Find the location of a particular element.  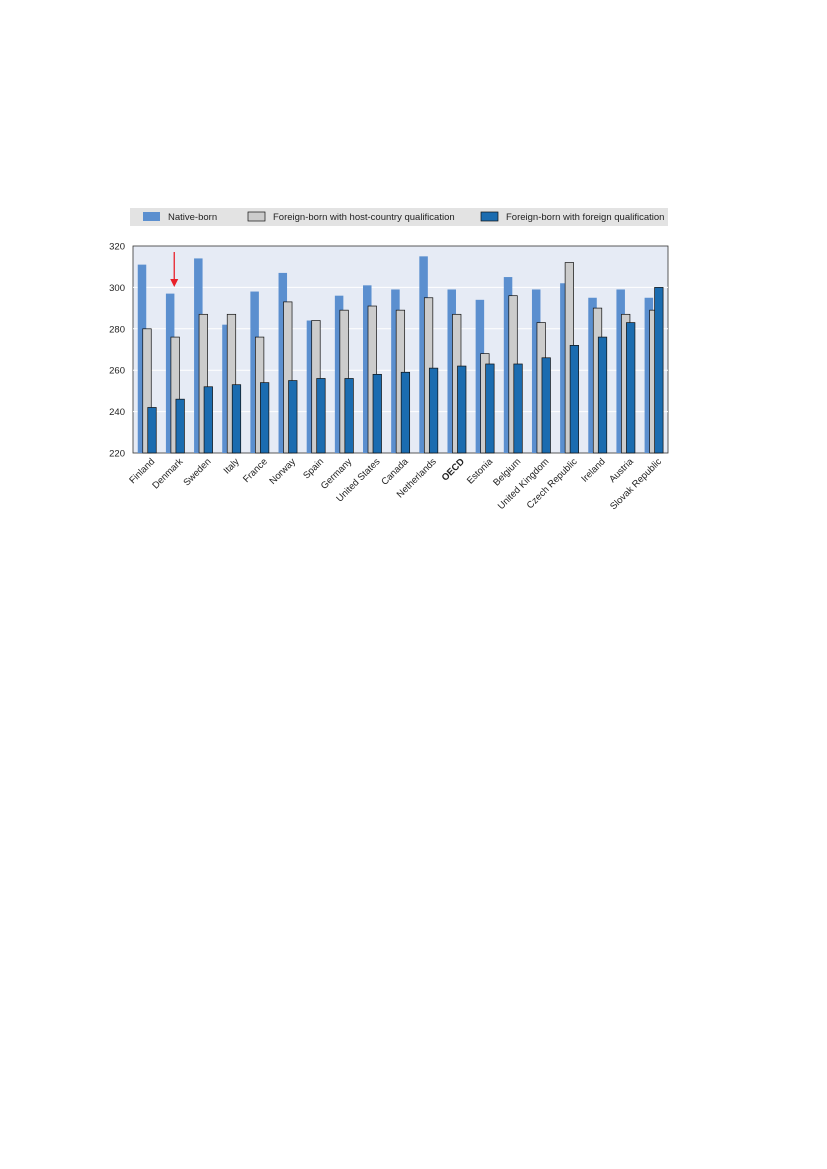

bar-germany-foreign-born-with-foreign-qualification is located at coordinates (349, 416).